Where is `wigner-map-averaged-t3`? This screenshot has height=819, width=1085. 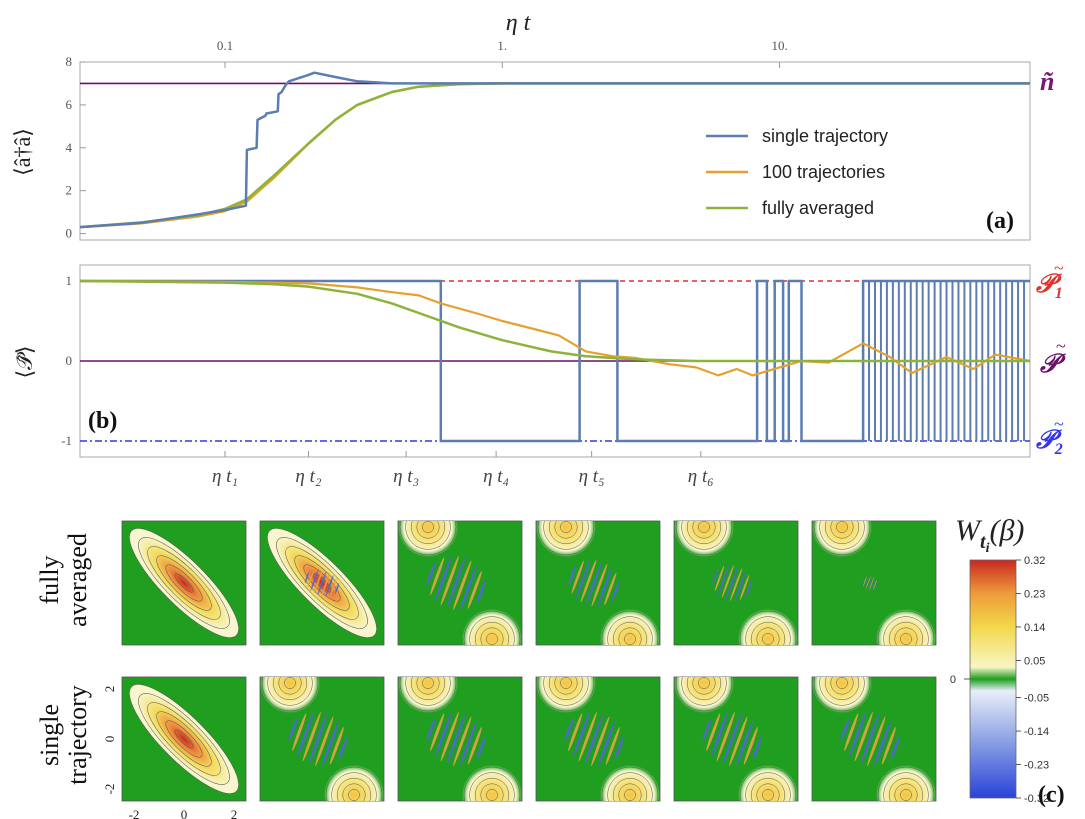 wigner-map-averaged-t3 is located at coordinates (460, 583).